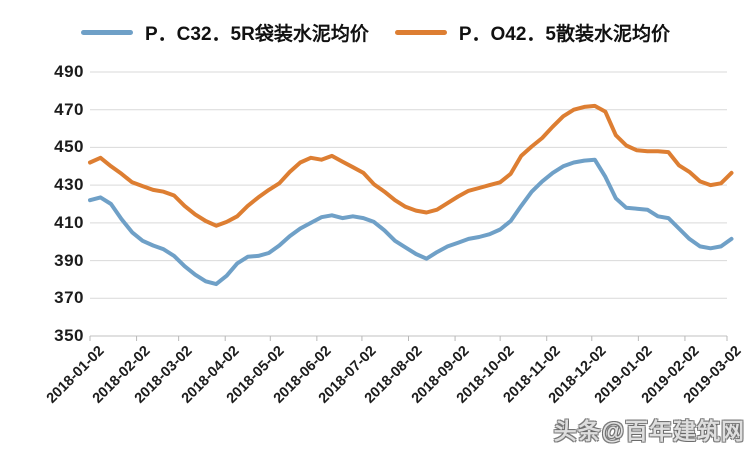  What do you see at coordinates (69, 222) in the screenshot?
I see `y-axis-label: 410` at bounding box center [69, 222].